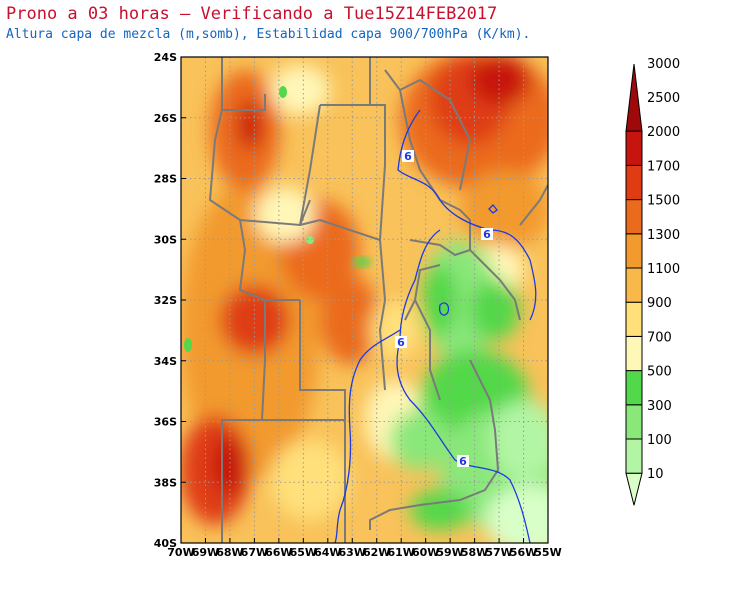 The height and width of the screenshot is (600, 750). I want to click on y-tick-label: 28S, so click(165, 179).